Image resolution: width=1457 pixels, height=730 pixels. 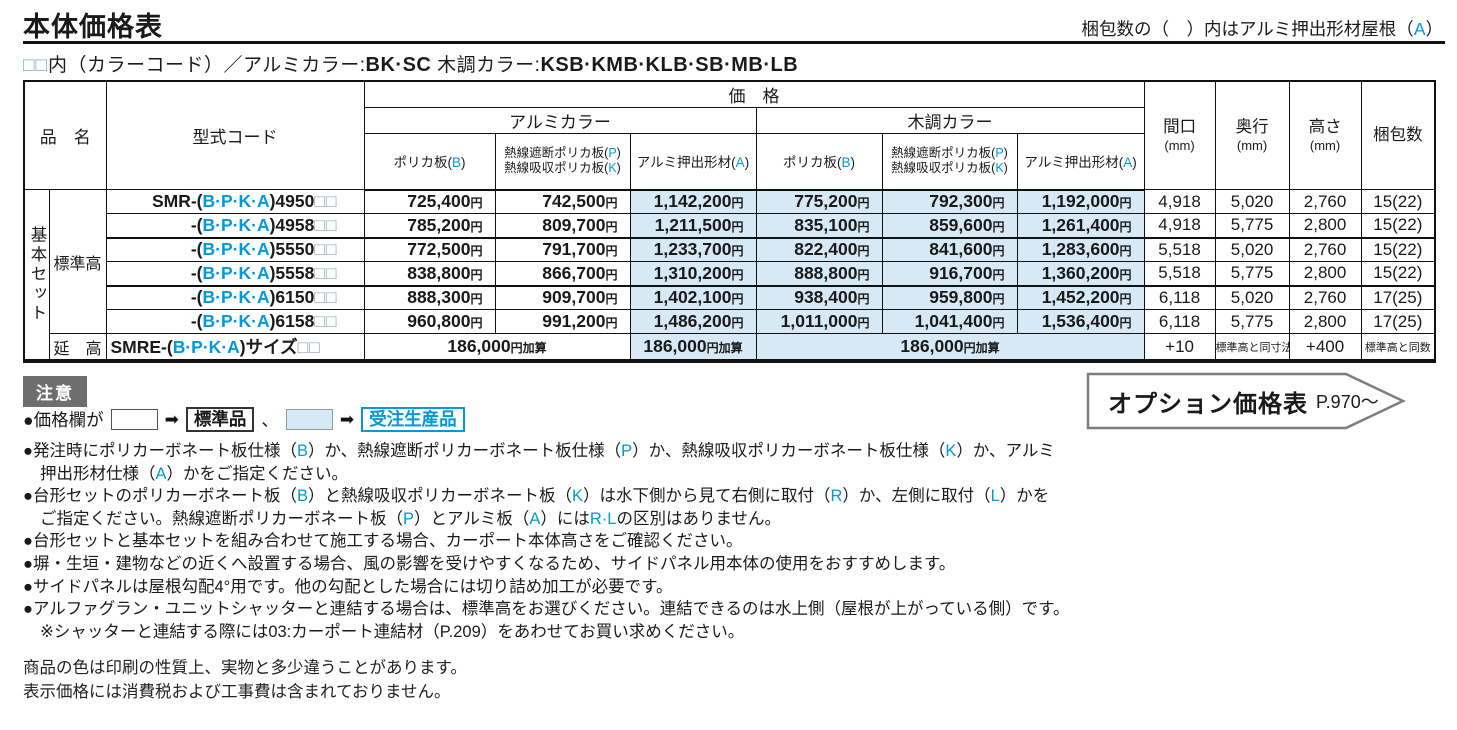 I want to click on price-cell: 792,300円, so click(x=949, y=201).